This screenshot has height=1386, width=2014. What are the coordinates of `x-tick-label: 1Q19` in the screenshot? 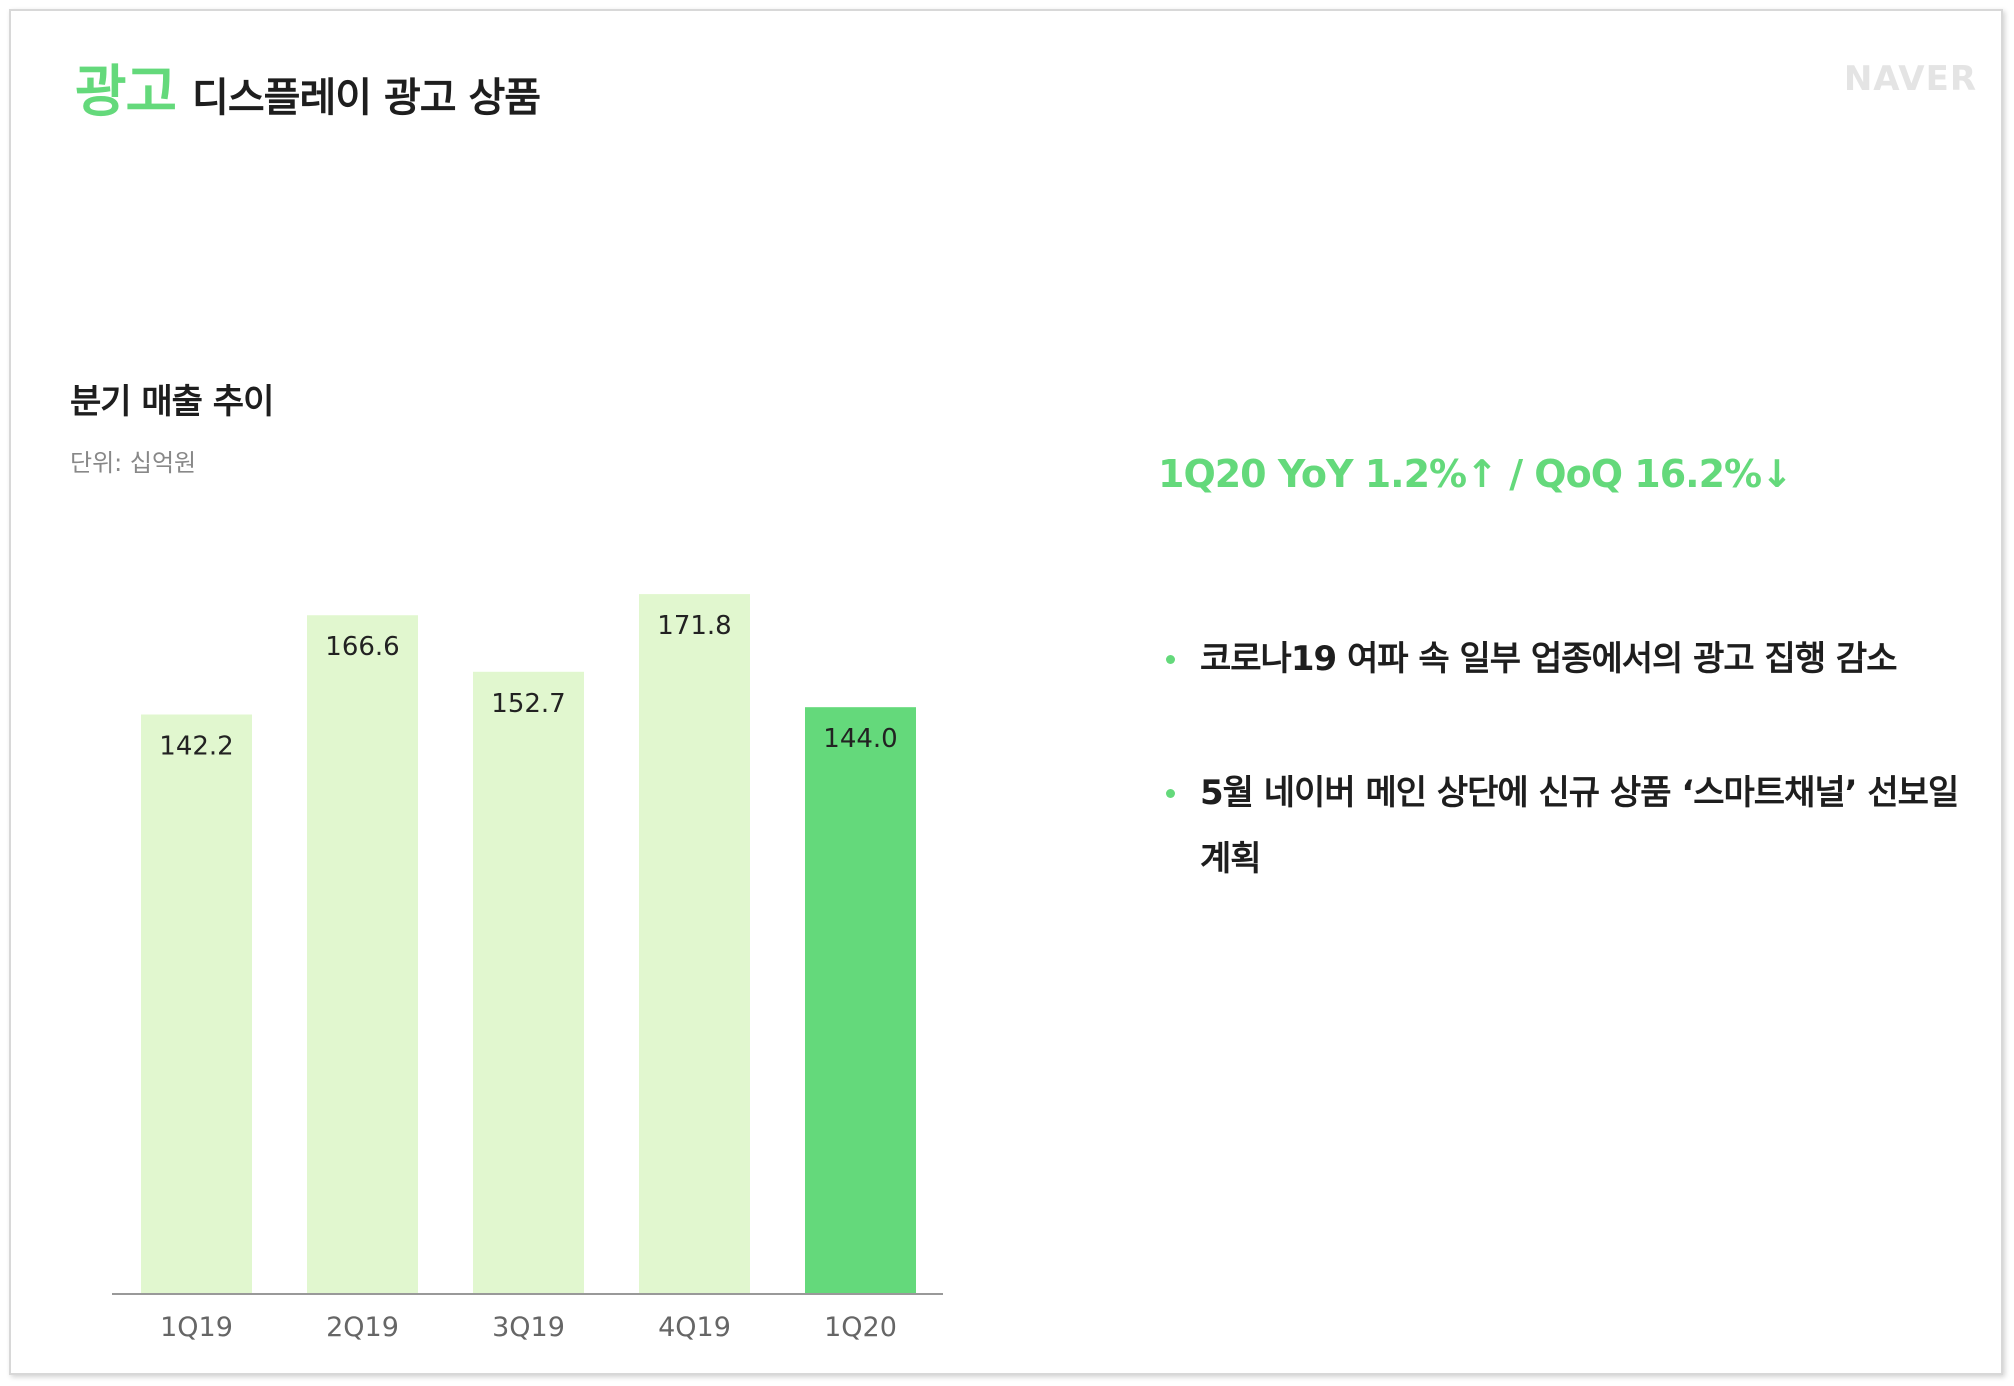 It's located at (196, 1327).